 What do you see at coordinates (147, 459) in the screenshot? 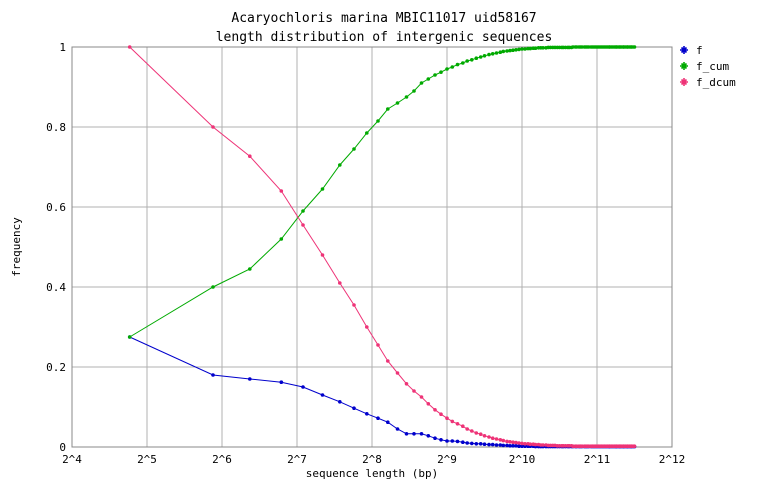
I see `x-tick-label: 2^5` at bounding box center [147, 459].